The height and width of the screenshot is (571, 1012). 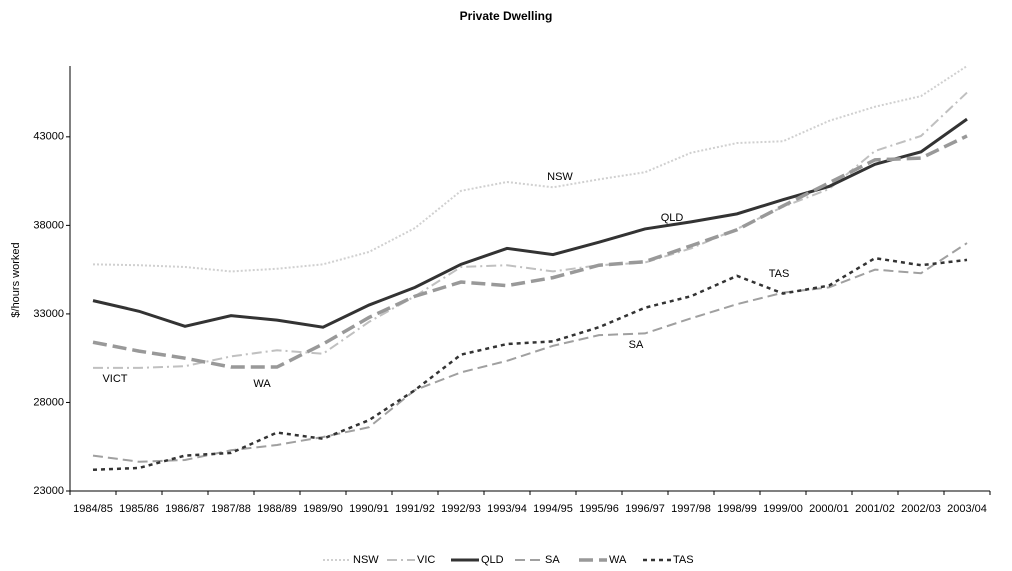 I want to click on x-tick-label: 1999/00, so click(x=783, y=509).